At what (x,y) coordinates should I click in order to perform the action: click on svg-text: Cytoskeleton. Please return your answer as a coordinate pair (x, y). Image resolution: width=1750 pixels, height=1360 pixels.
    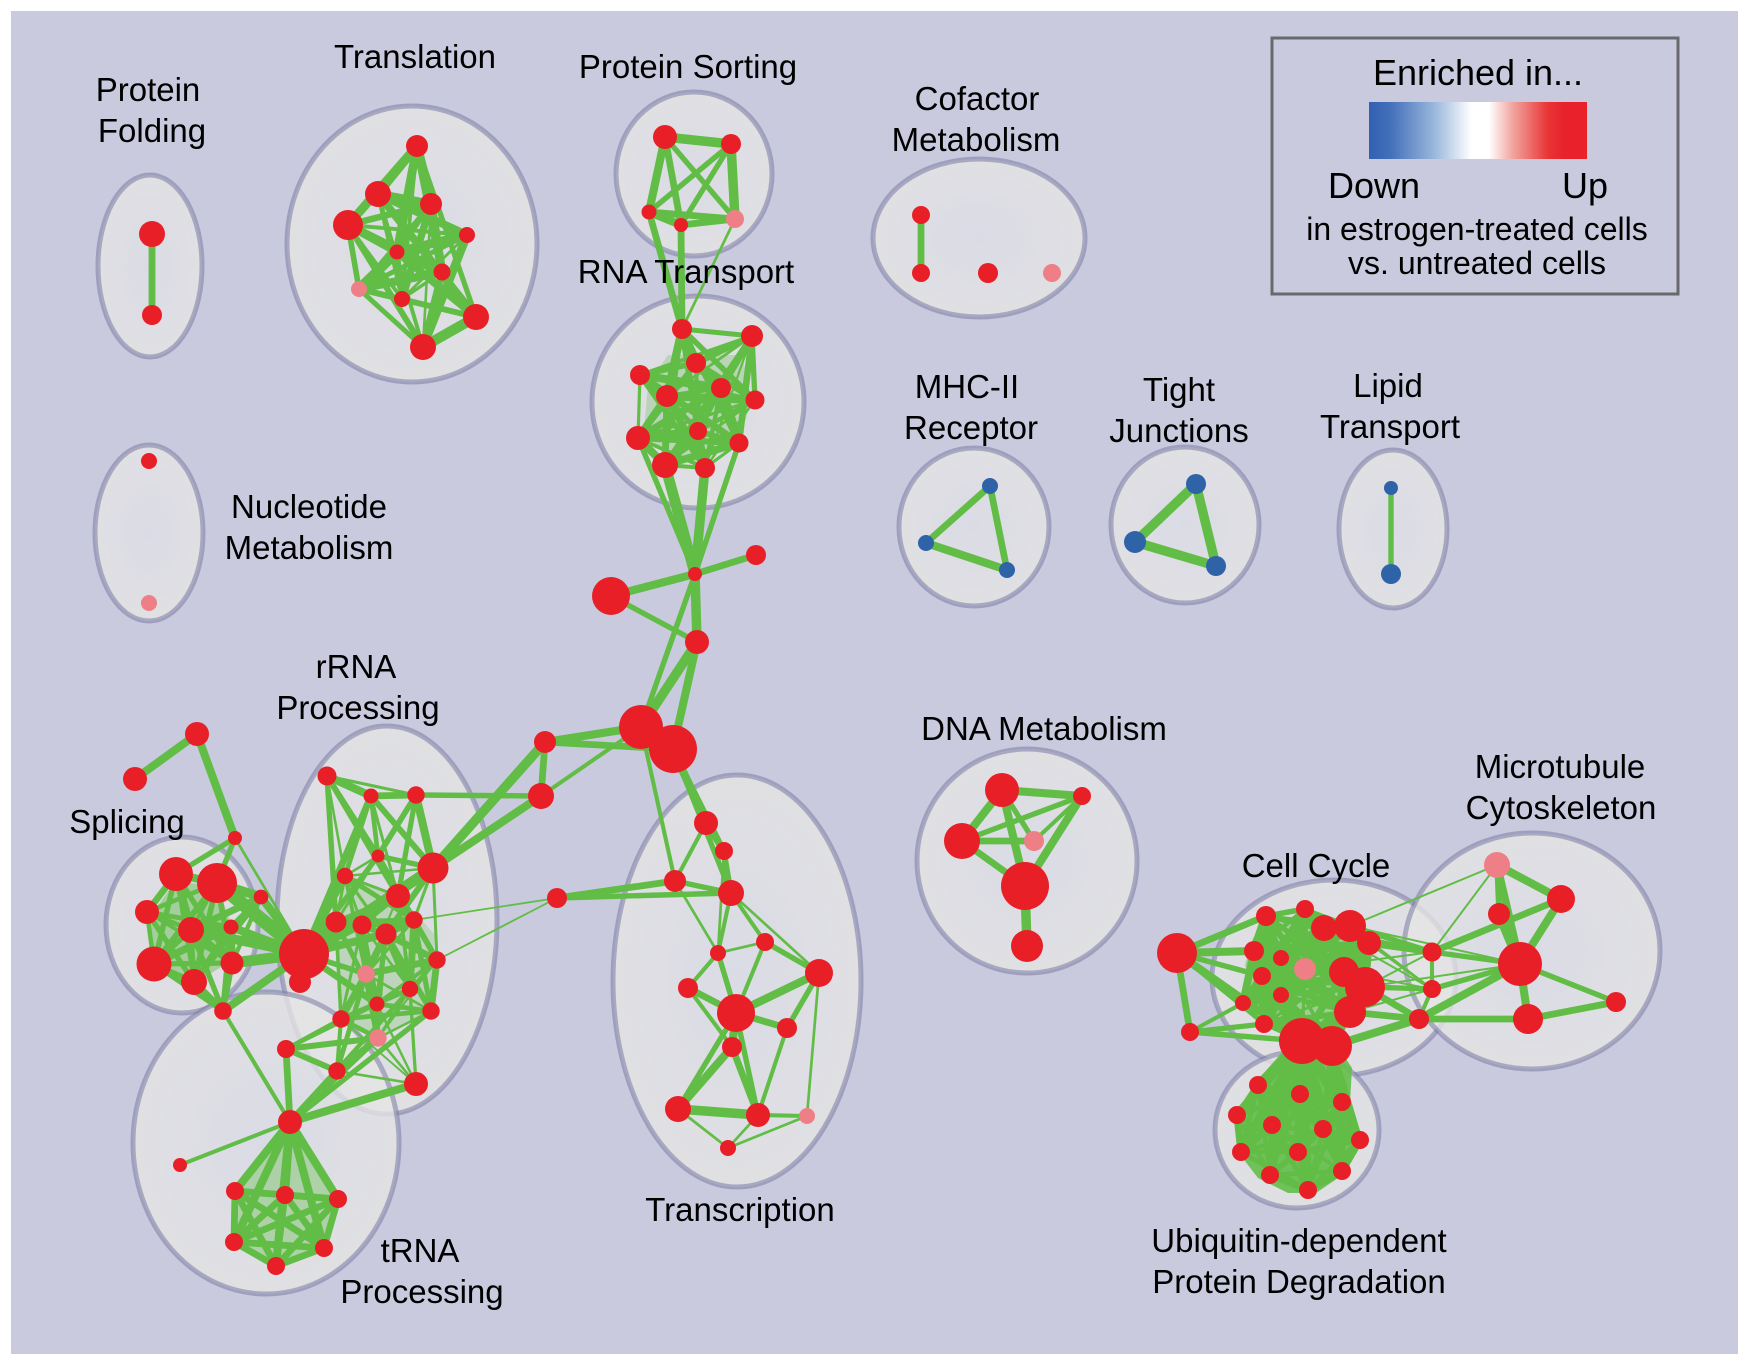
    Looking at the image, I should click on (1561, 807).